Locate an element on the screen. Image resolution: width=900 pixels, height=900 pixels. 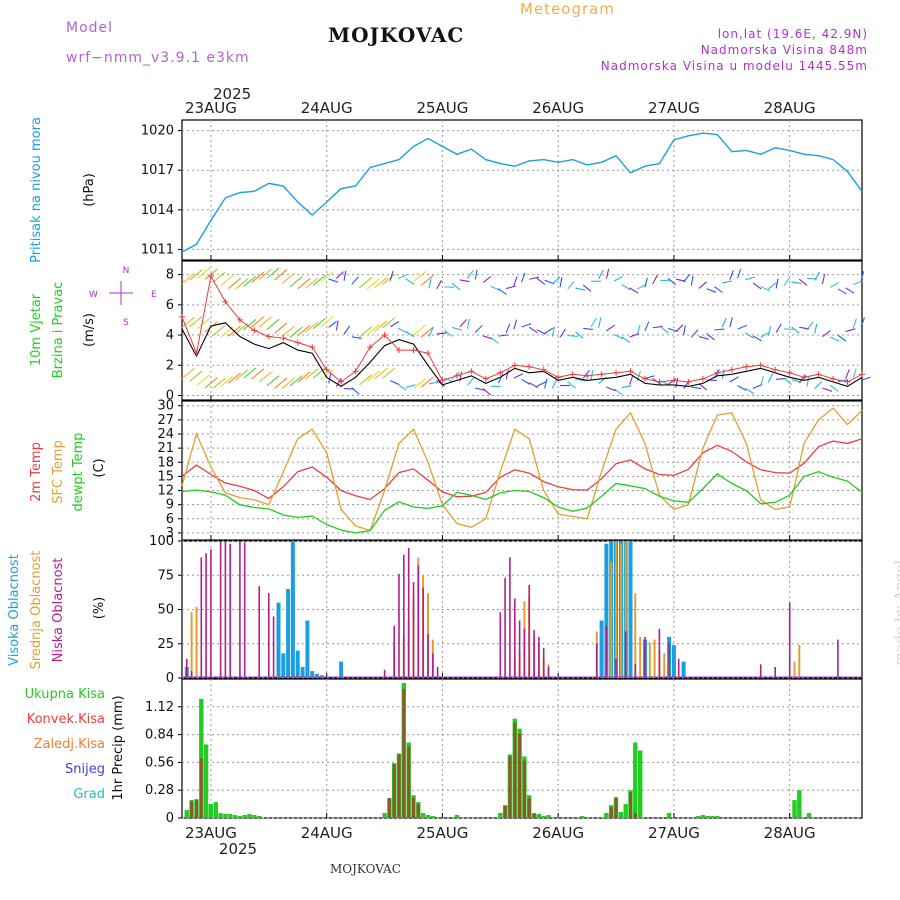
ytick-label-cloud-1: 25 is located at coordinates (165, 644).